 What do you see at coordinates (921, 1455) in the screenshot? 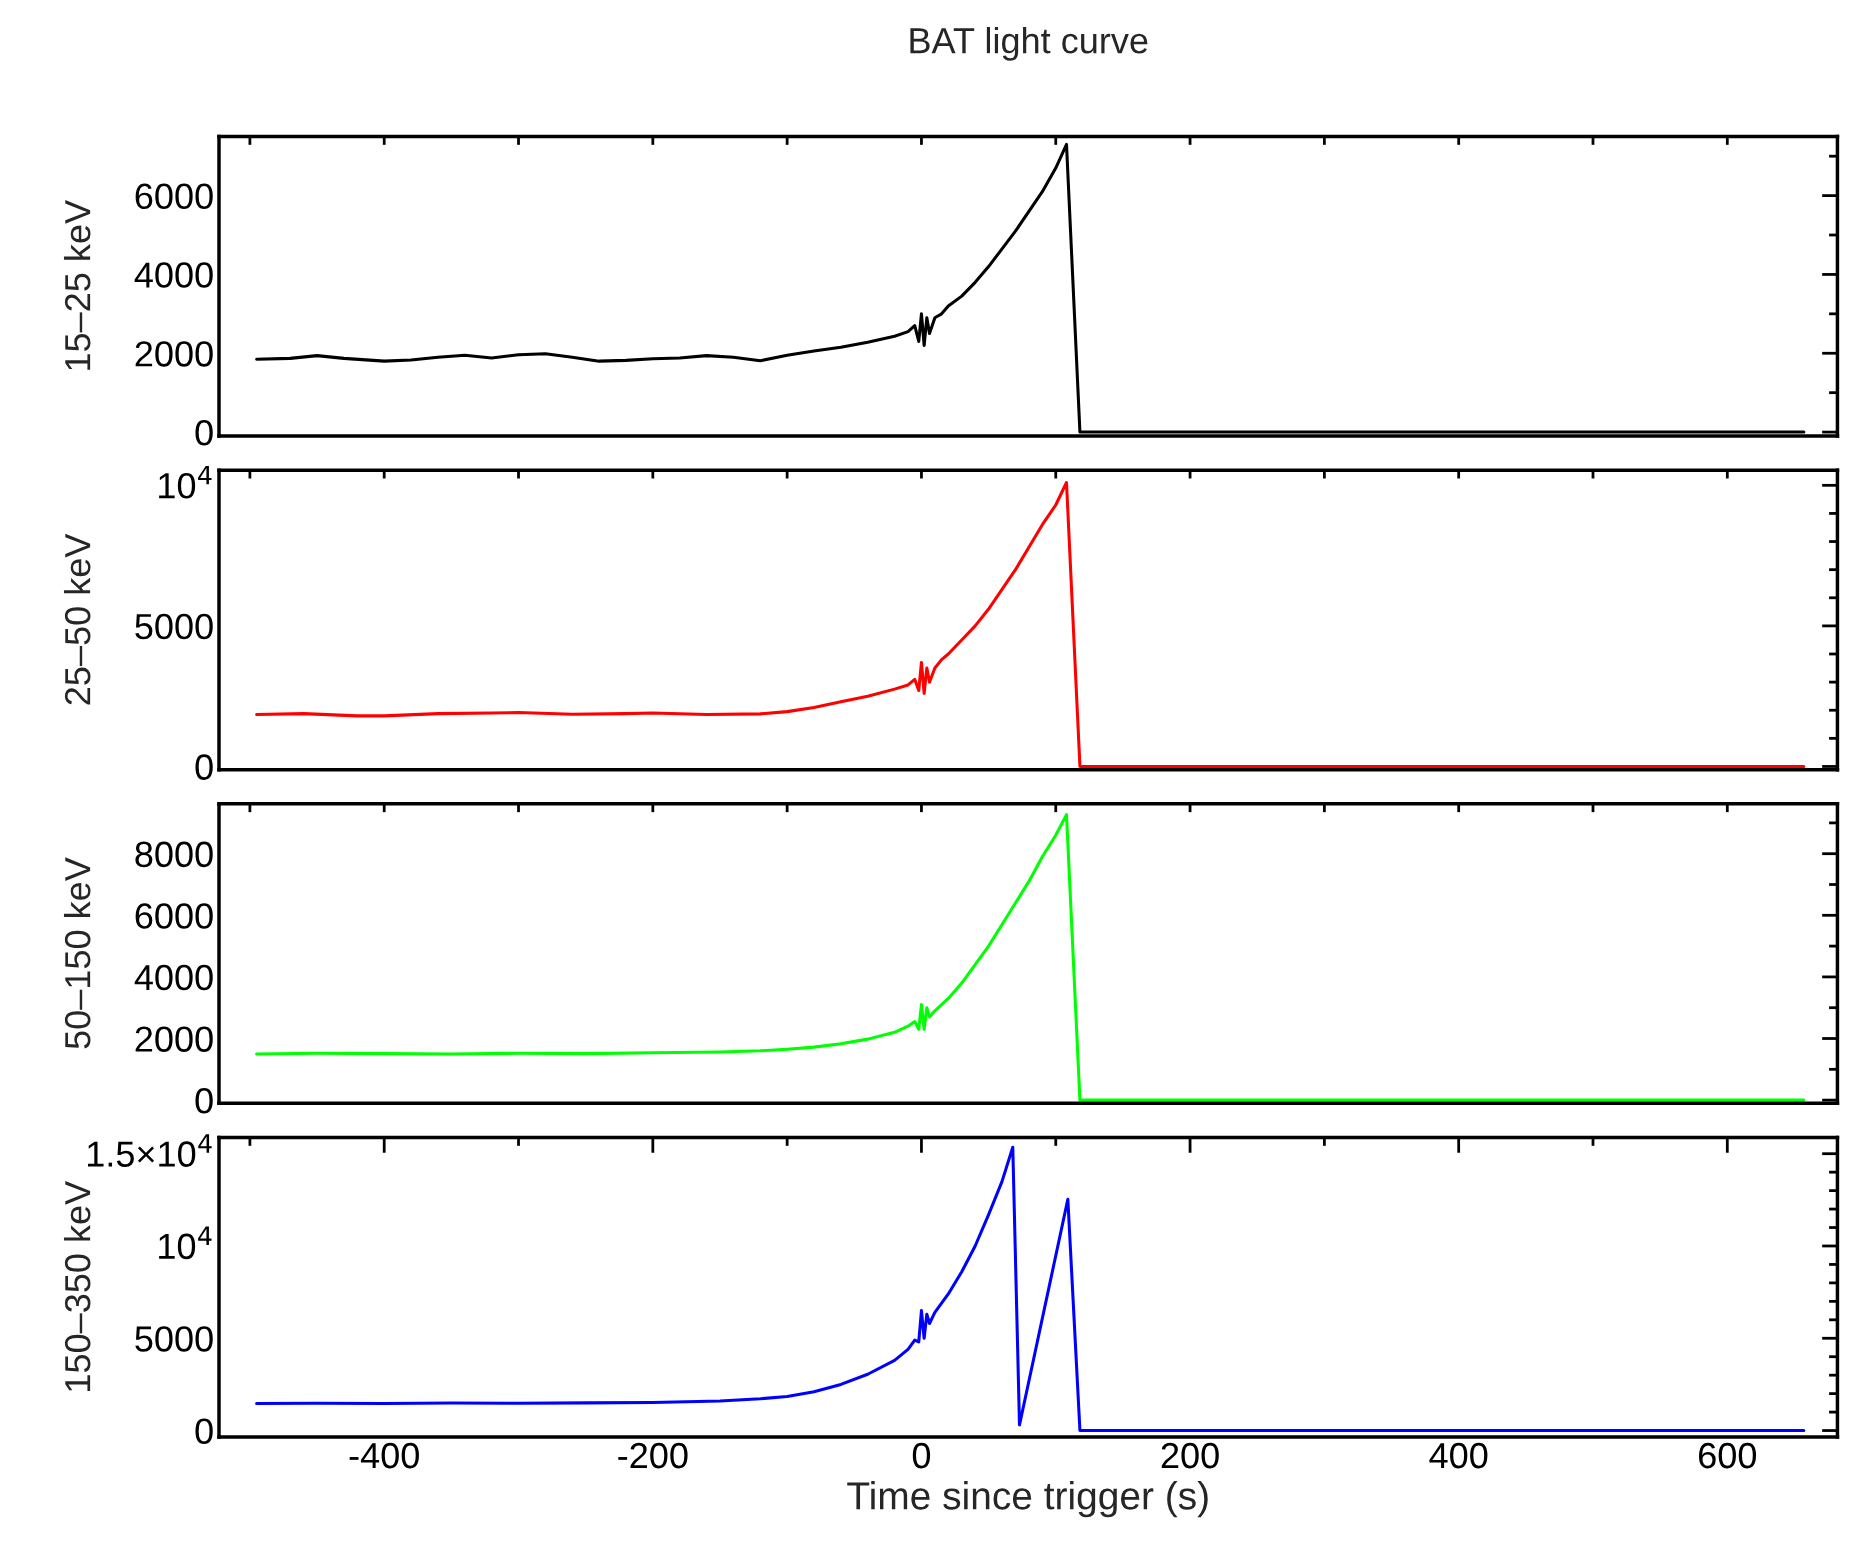
I see `x-tick-label: 0` at bounding box center [921, 1455].